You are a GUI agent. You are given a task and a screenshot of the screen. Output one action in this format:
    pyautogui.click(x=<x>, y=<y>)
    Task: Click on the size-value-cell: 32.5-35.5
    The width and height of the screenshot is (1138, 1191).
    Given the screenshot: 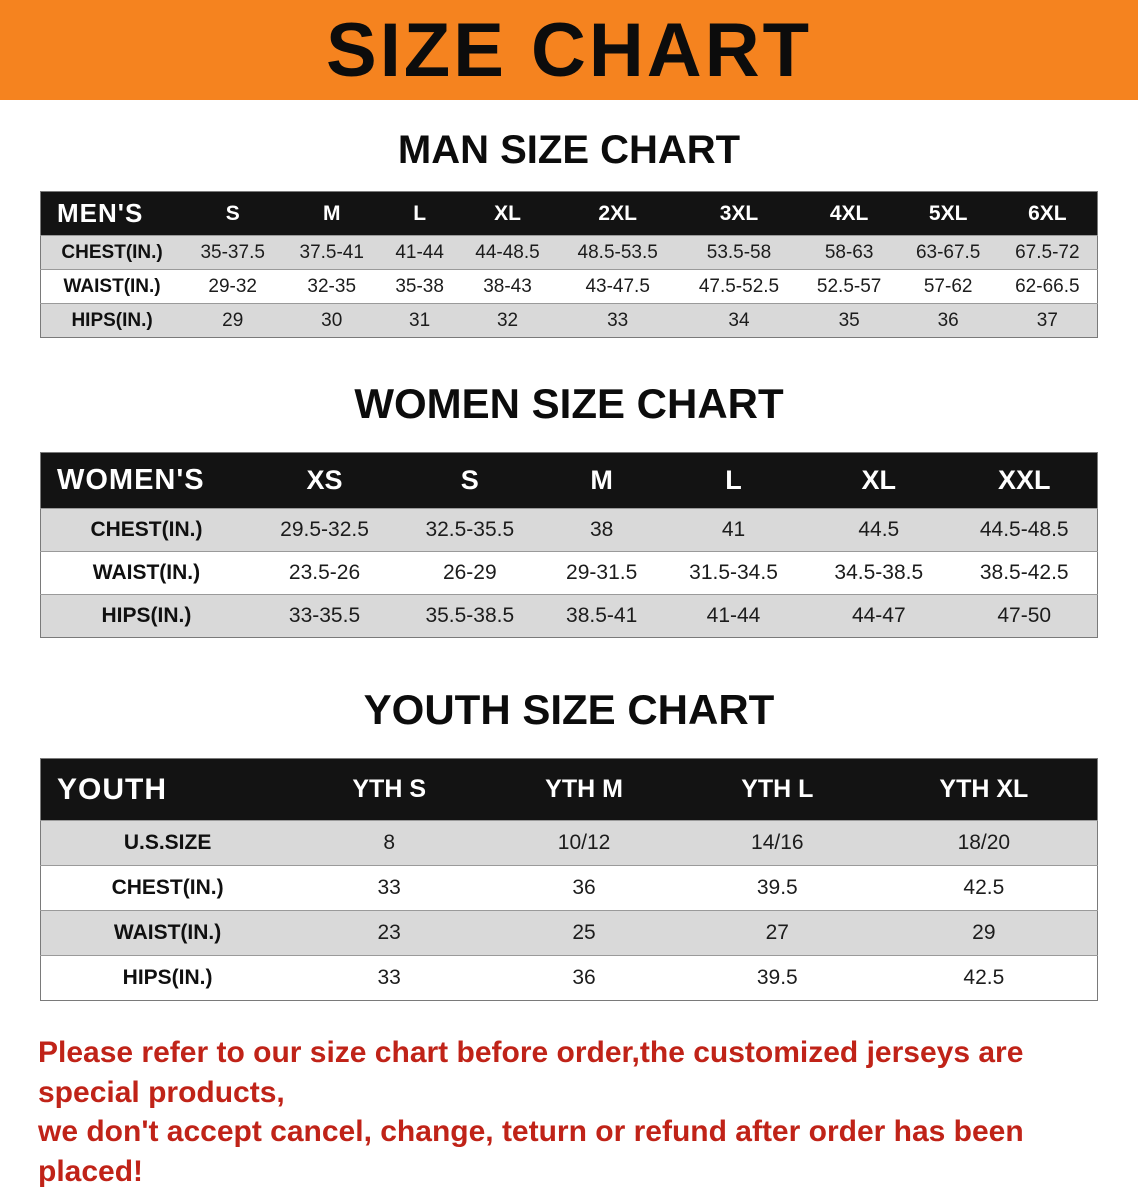 What is the action you would take?
    pyautogui.click(x=470, y=529)
    